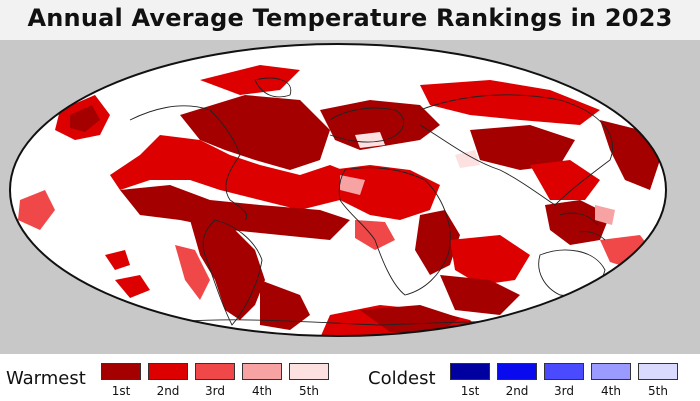 The width and height of the screenshot is (700, 401). I want to click on region-europe, so click(380, 125).